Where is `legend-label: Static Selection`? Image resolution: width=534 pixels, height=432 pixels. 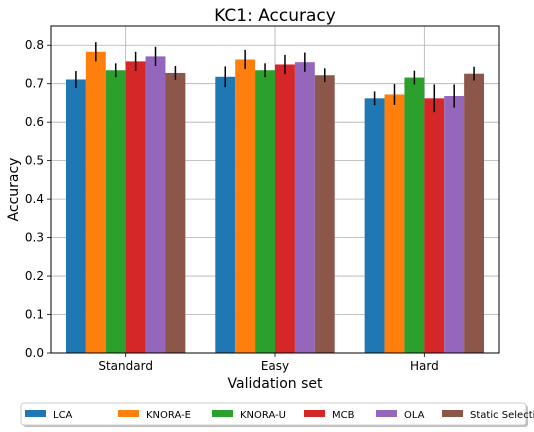
legend-label: Static Selection is located at coordinates (502, 415).